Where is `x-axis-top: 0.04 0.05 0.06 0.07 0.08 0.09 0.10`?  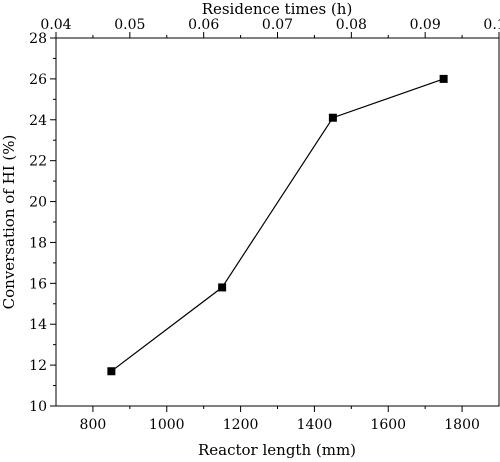
x-axis-top: 0.04 0.05 0.06 0.07 0.08 0.09 0.10 is located at coordinates (270, 27).